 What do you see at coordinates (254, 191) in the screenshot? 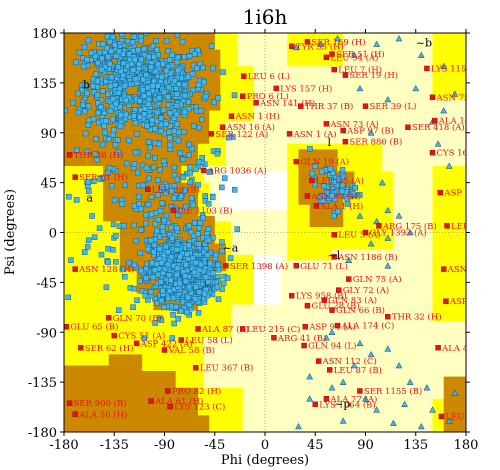
I see `region-disallowed` at bounding box center [254, 191].